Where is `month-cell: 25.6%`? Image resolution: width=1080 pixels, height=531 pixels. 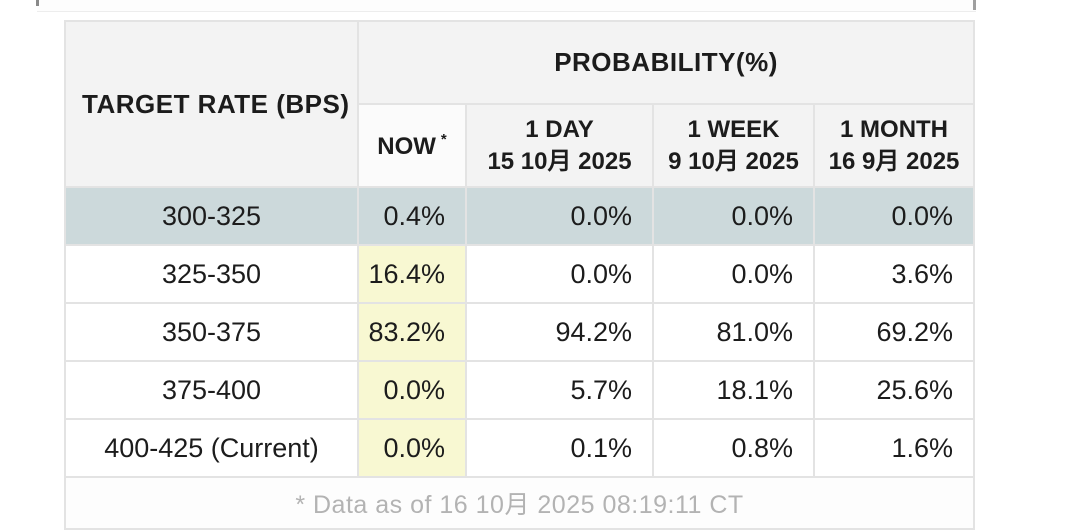 month-cell: 25.6% is located at coordinates (894, 390).